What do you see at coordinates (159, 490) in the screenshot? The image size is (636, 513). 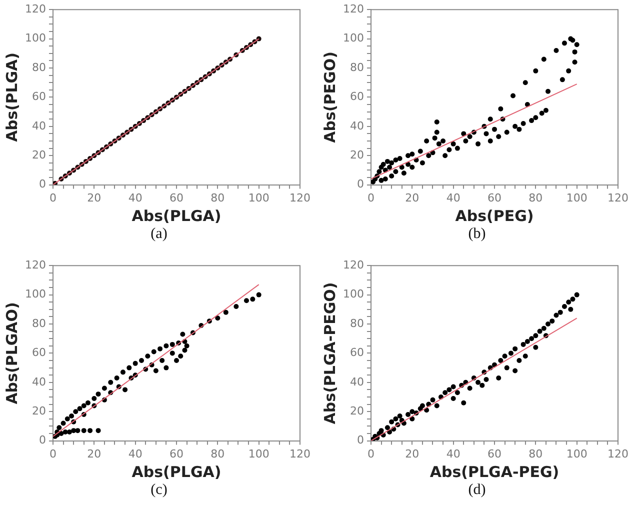 I see `text: (c)` at bounding box center [159, 490].